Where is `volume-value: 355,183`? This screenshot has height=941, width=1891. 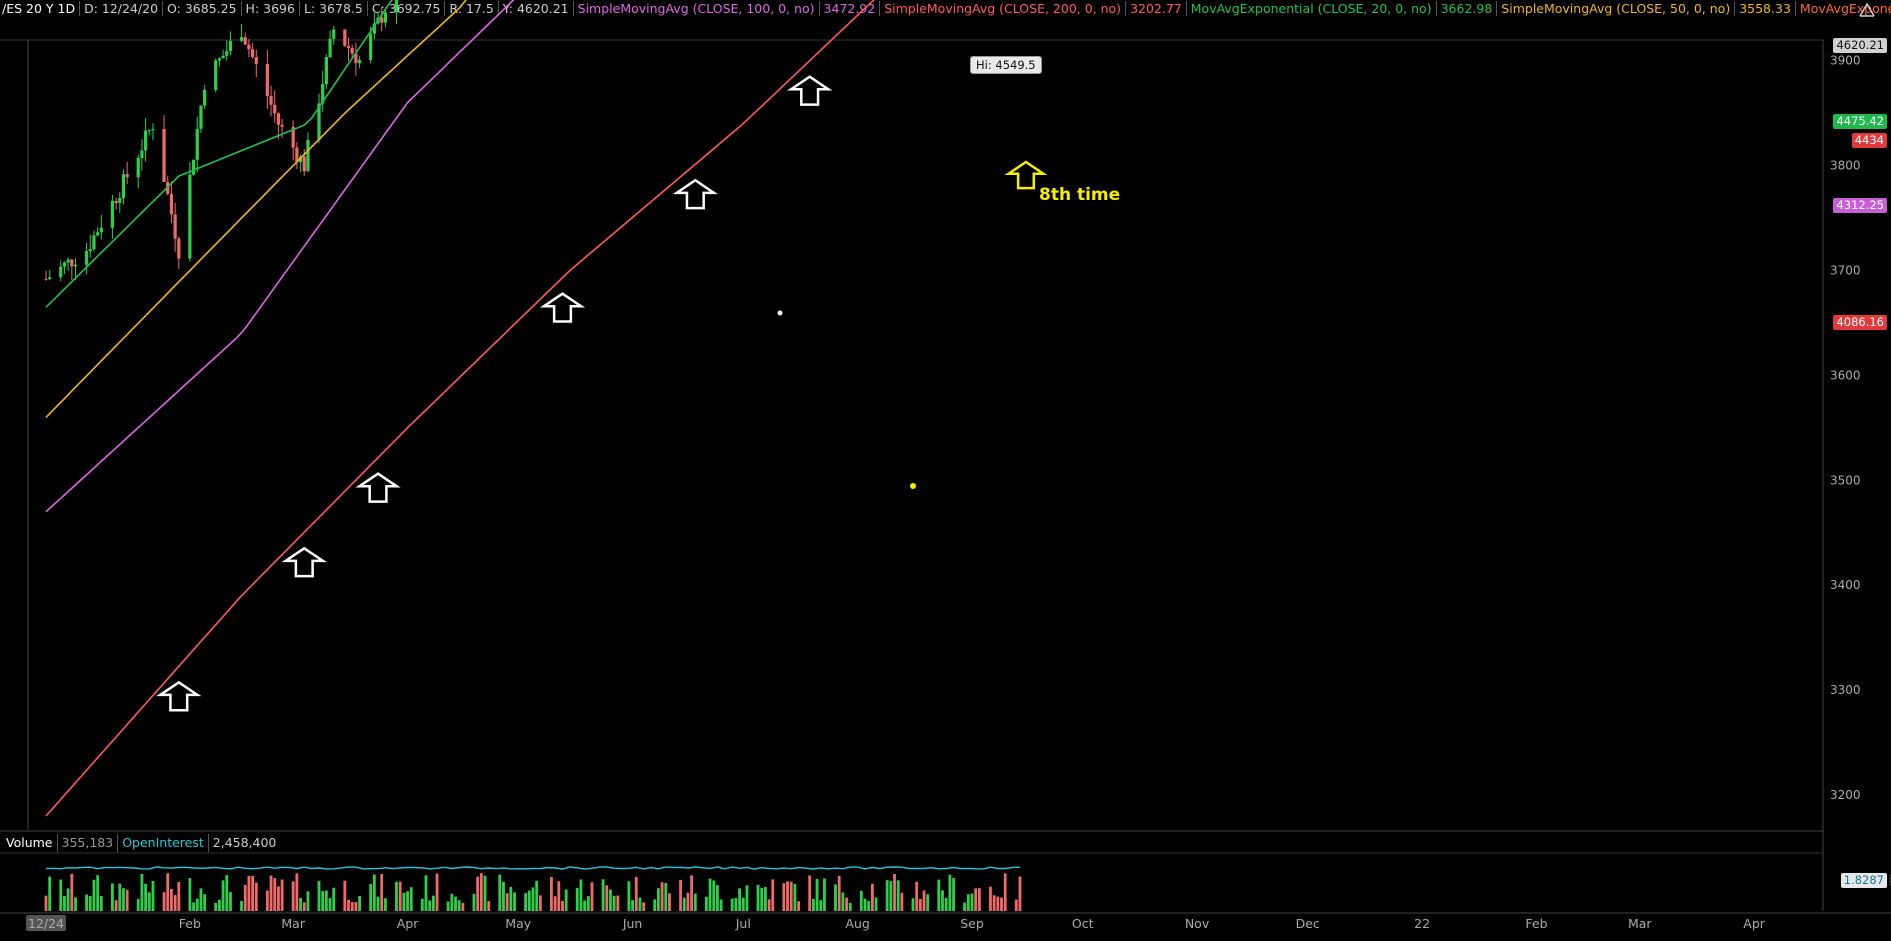 volume-value: 355,183 is located at coordinates (88, 843).